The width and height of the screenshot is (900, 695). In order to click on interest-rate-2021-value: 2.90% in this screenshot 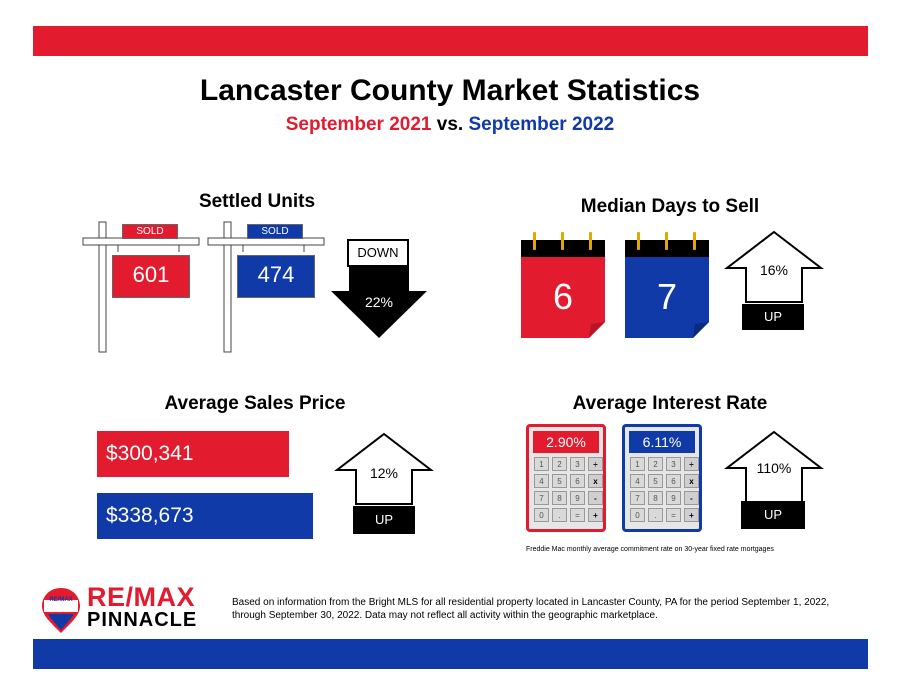, I will do `click(566, 442)`.